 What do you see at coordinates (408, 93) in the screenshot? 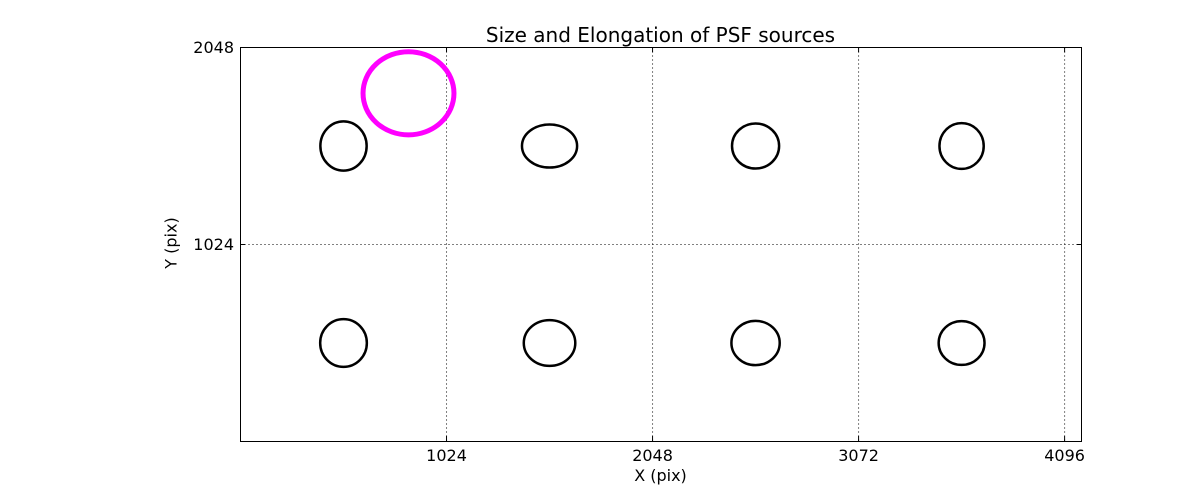
I see `reference-circle` at bounding box center [408, 93].